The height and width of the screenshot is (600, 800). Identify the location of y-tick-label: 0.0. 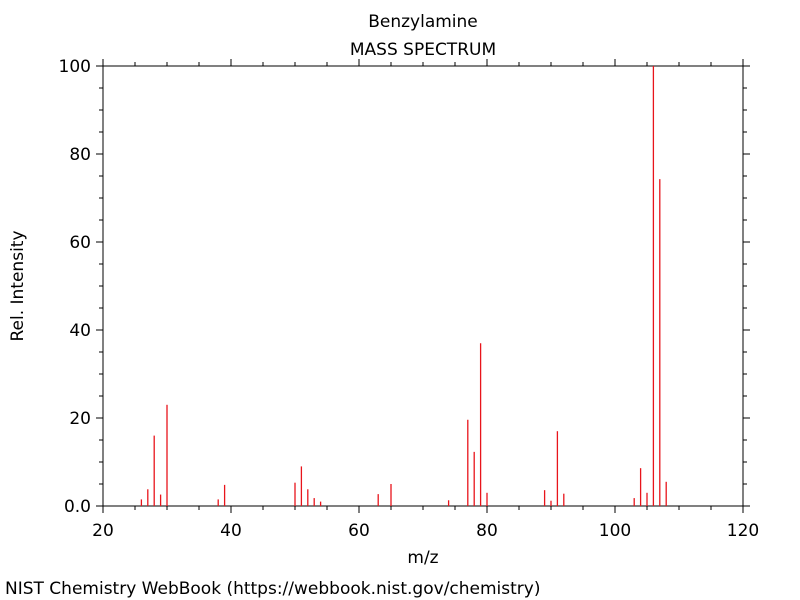
(77, 507).